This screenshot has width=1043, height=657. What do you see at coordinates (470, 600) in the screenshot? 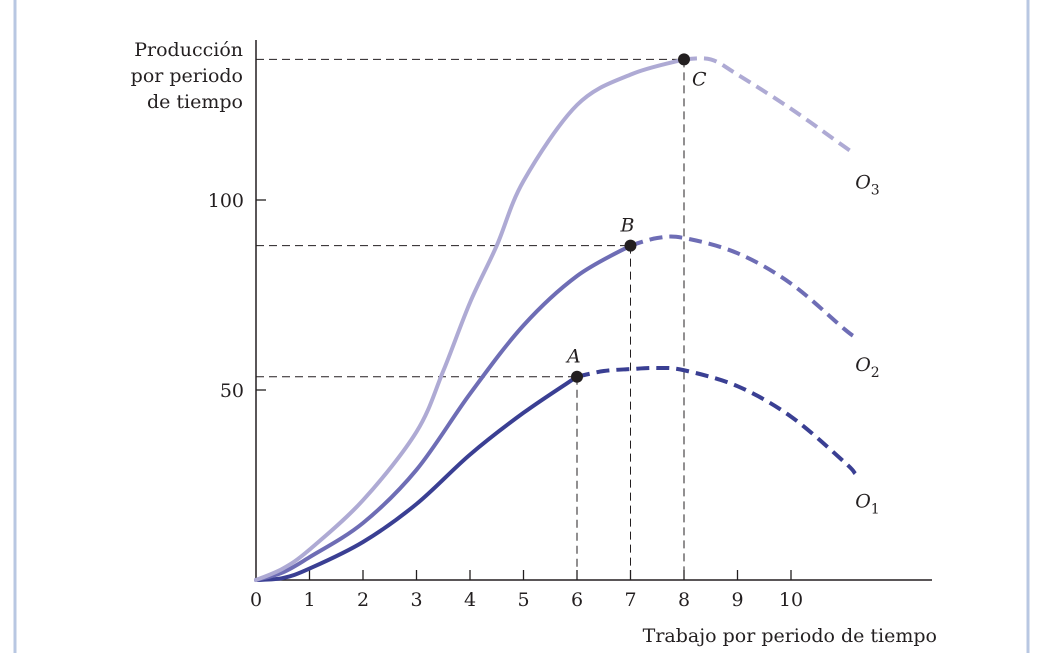
I see `x-tick-label: 4` at bounding box center [470, 600].